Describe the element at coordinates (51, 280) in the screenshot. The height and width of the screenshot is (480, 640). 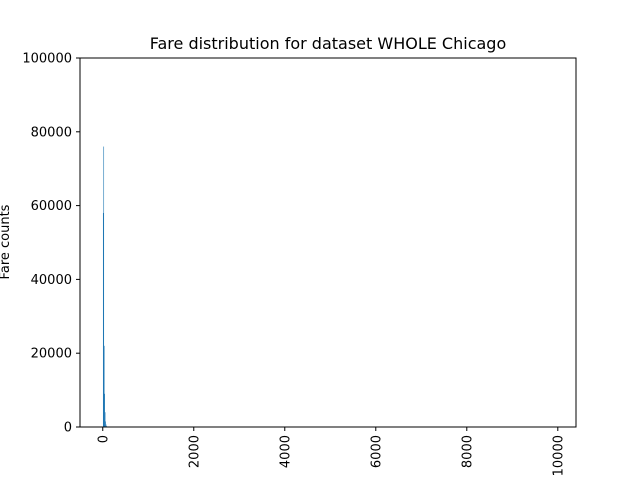
I see `y-tick-label-2: 40000` at that location.